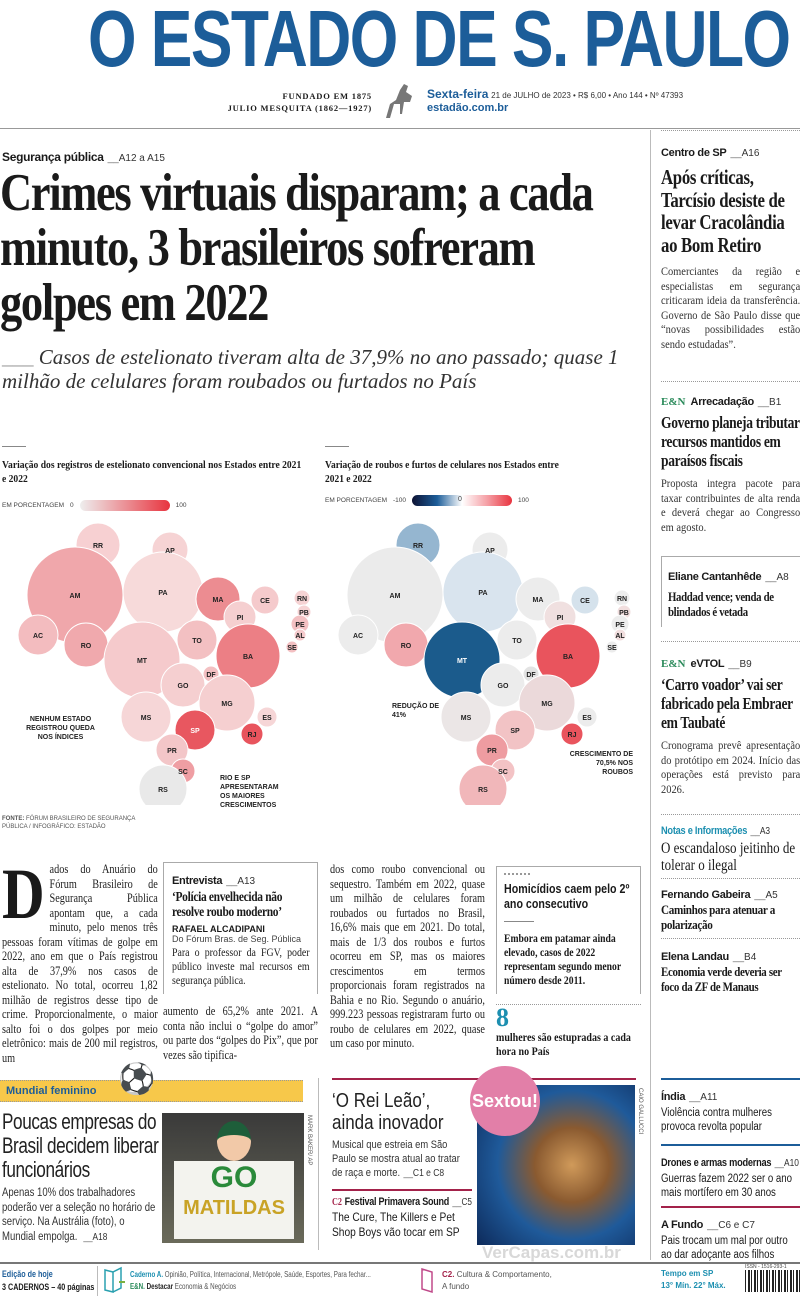  I want to click on section-a-icon, so click(114, 1279).